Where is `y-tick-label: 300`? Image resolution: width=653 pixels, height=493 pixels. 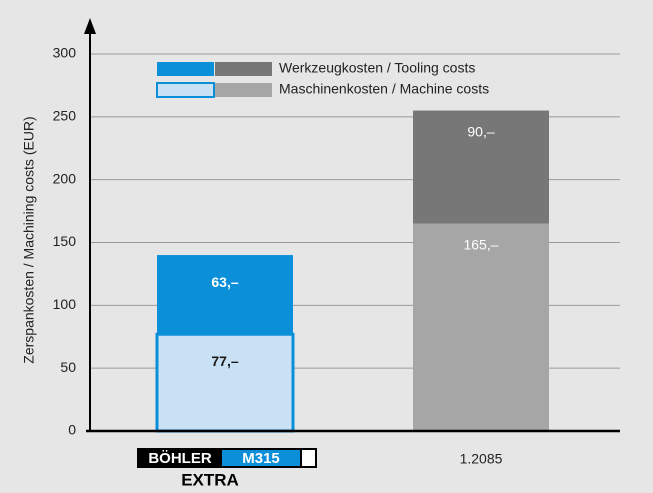 y-tick-label: 300 is located at coordinates (65, 53).